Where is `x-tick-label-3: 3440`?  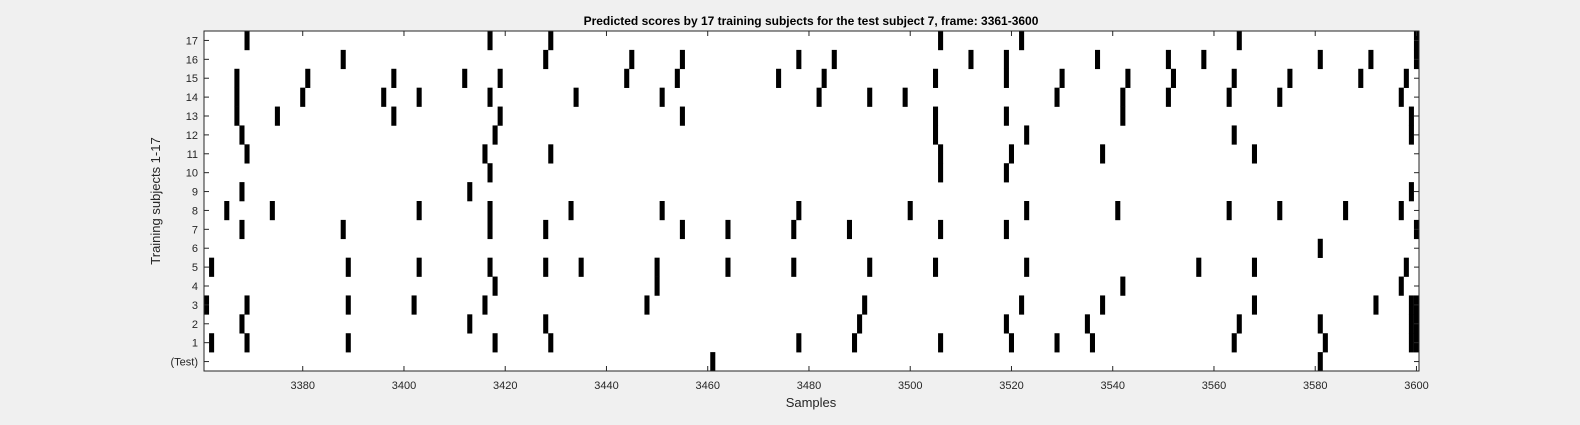 x-tick-label-3: 3440 is located at coordinates (606, 386).